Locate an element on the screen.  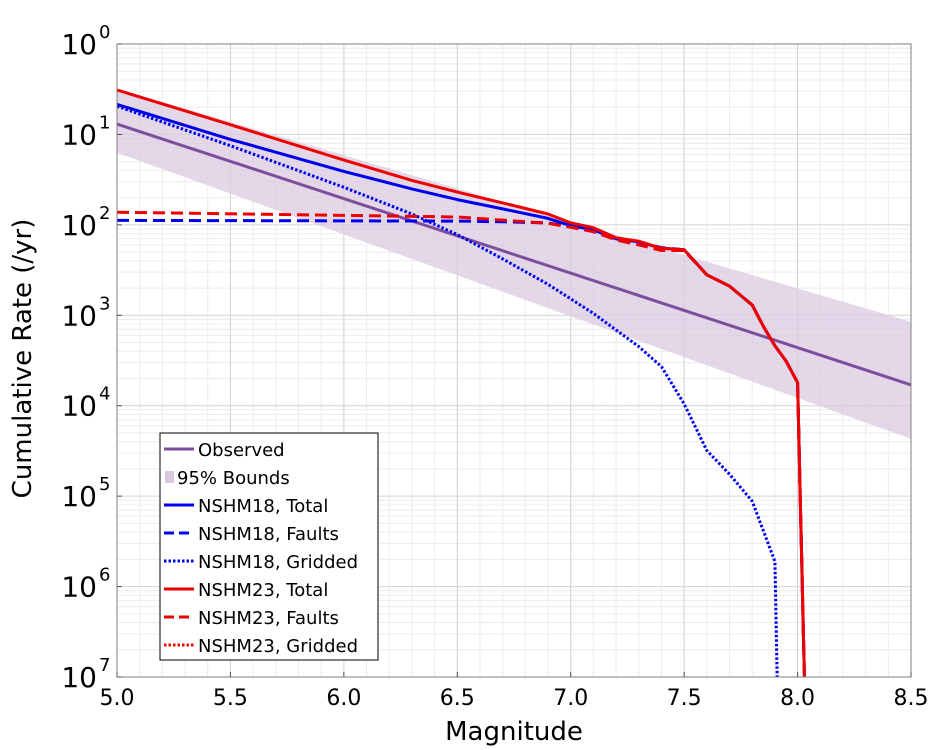
y-tick-label: 10 7 is located at coordinates (85, 674).